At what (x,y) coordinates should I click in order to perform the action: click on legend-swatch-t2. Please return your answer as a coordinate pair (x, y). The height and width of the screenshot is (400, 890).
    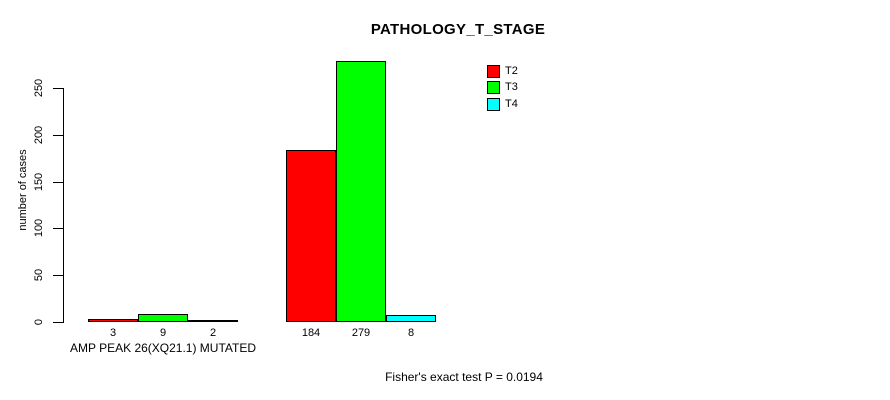
    Looking at the image, I should click on (493, 71).